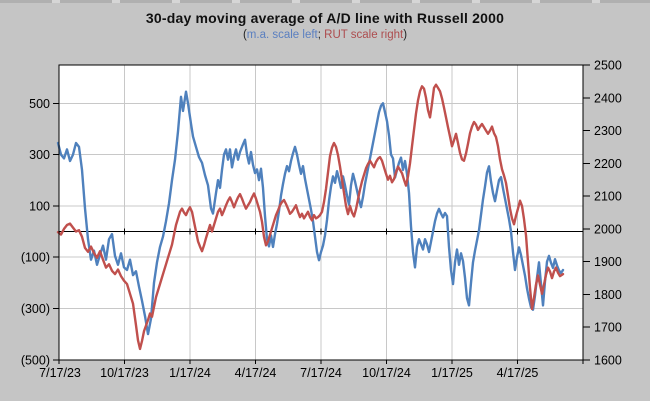 This screenshot has height=401, width=650. Describe the element at coordinates (244, 35) in the screenshot. I see `subtitle-open-paren: (` at that location.